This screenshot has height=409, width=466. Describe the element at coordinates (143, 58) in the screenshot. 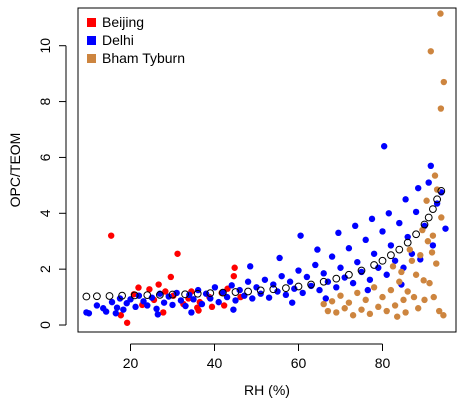

I see `legend-label: Bham Tyburn` at that location.